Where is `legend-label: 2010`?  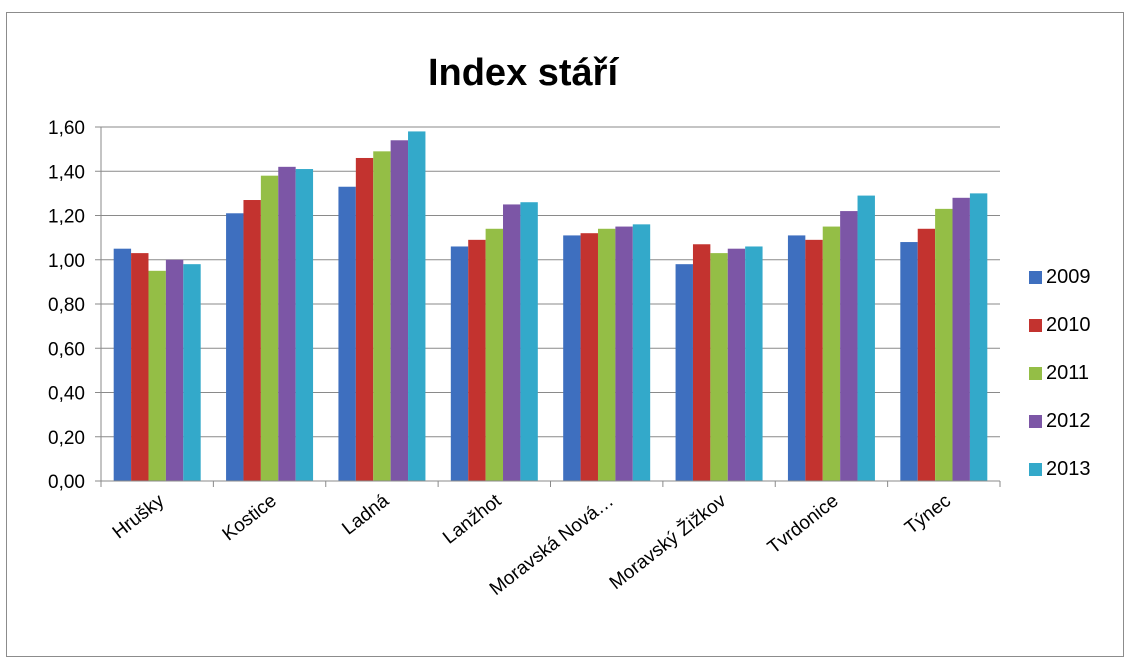 legend-label: 2010 is located at coordinates (1068, 325).